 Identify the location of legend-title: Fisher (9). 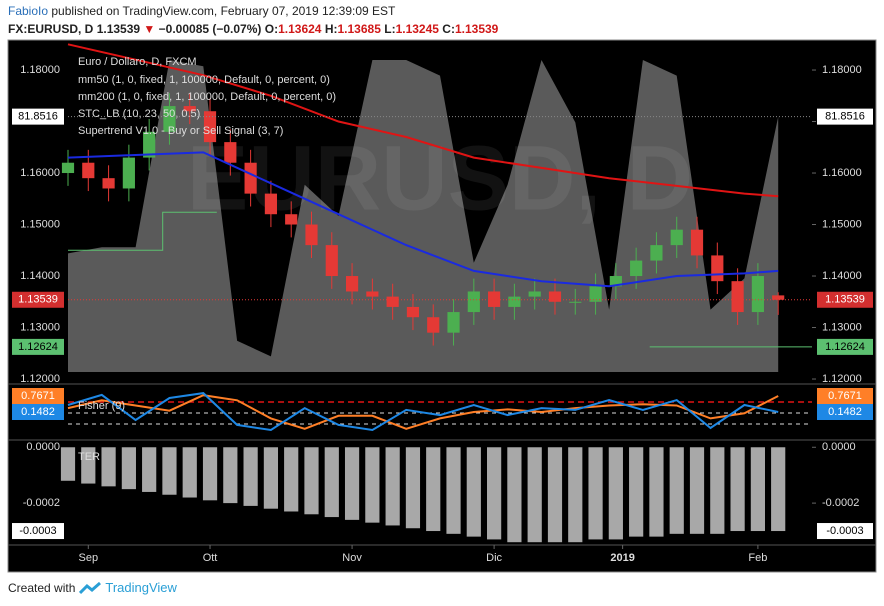
(101, 406).